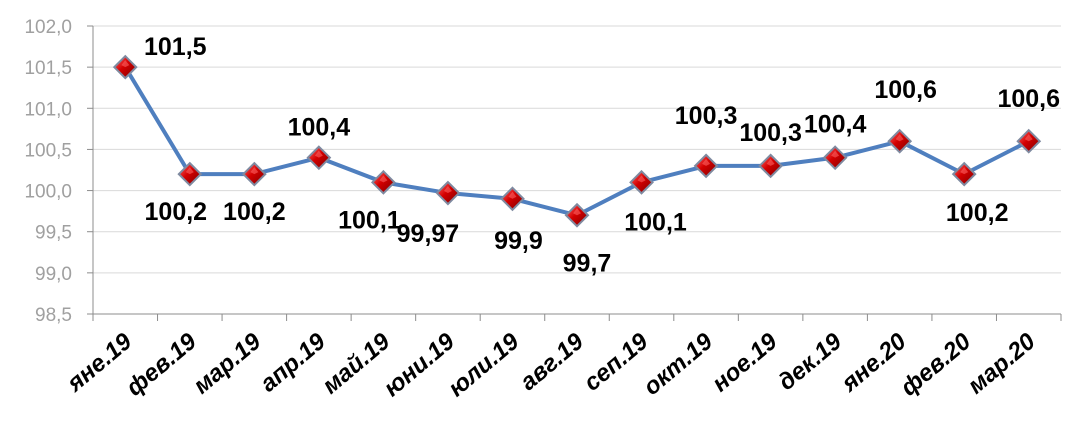 This screenshot has width=1074, height=431. I want to click on y-tick-label: 98,5, so click(53, 315).